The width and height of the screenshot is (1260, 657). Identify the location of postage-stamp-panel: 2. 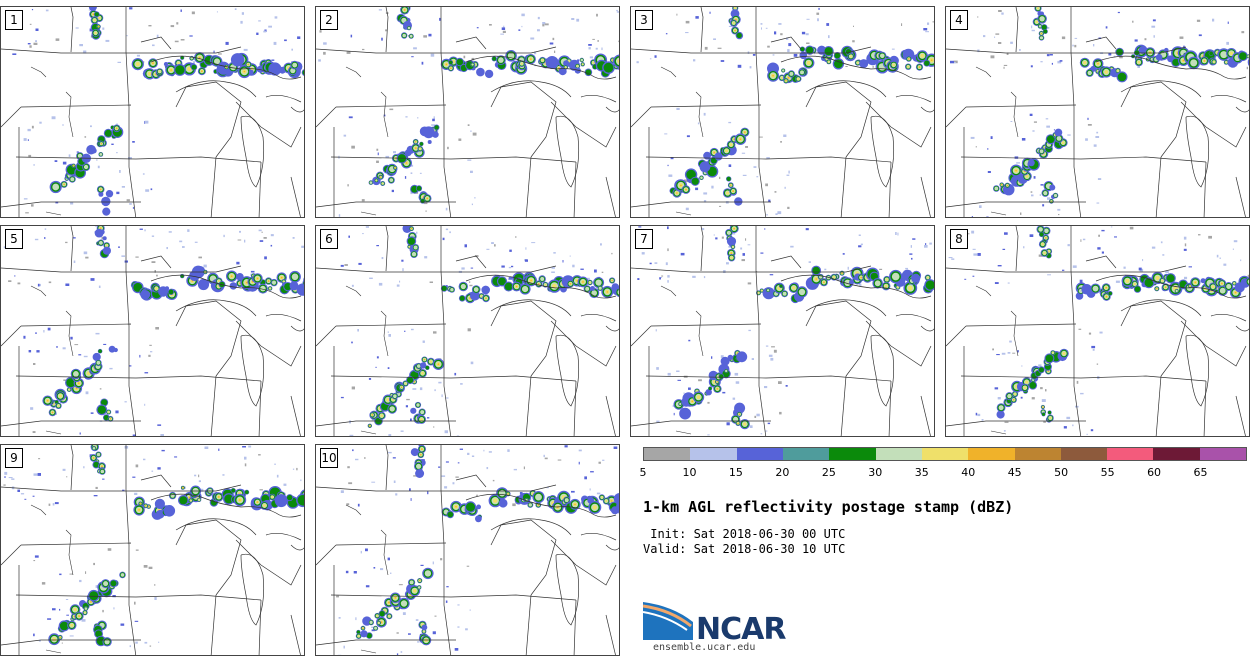
(467, 112).